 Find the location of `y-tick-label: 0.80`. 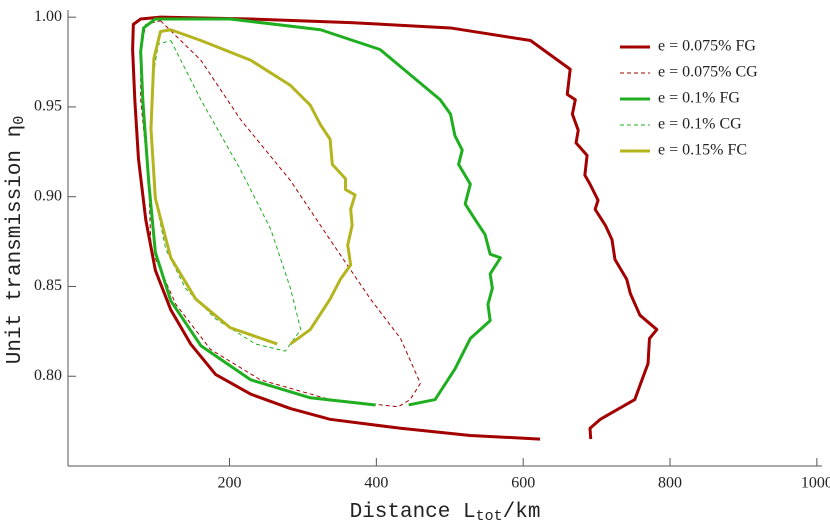

y-tick-label: 0.80 is located at coordinates (48, 375).